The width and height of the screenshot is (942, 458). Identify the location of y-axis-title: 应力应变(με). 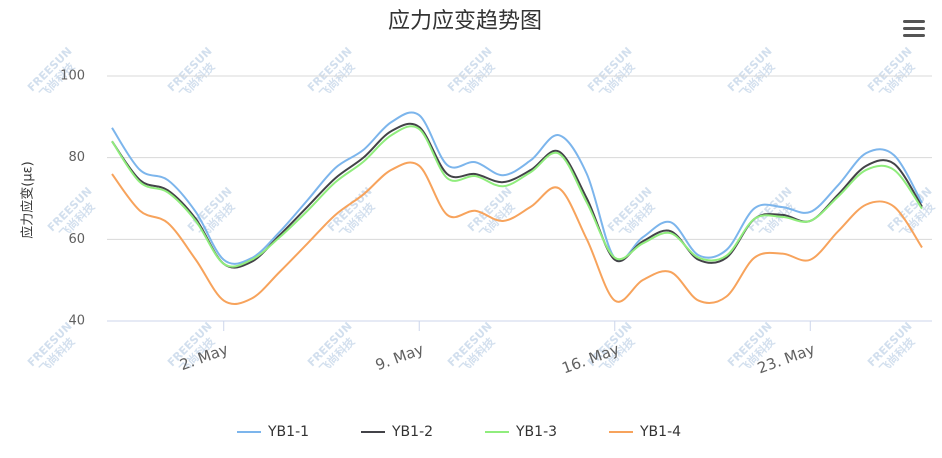
(28, 199).